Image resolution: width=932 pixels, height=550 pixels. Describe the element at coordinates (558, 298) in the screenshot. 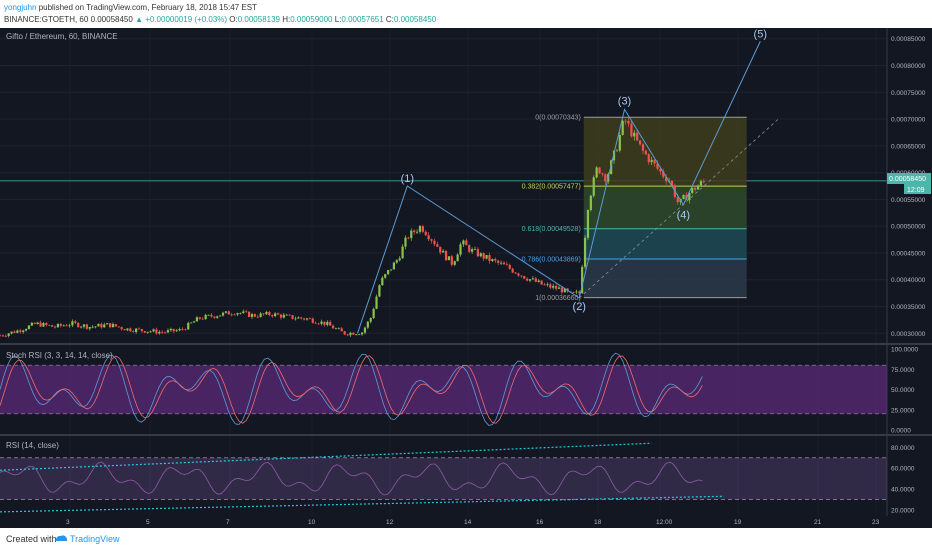

I see `fib-level-label: 1(0.00036660)` at that location.